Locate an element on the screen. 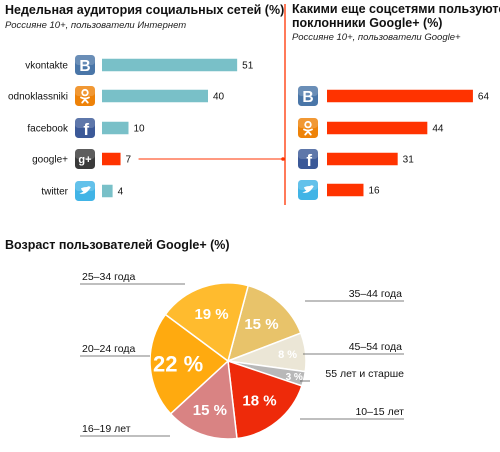 The image size is (500, 452). value-label-vkontakte: 51 is located at coordinates (248, 66).